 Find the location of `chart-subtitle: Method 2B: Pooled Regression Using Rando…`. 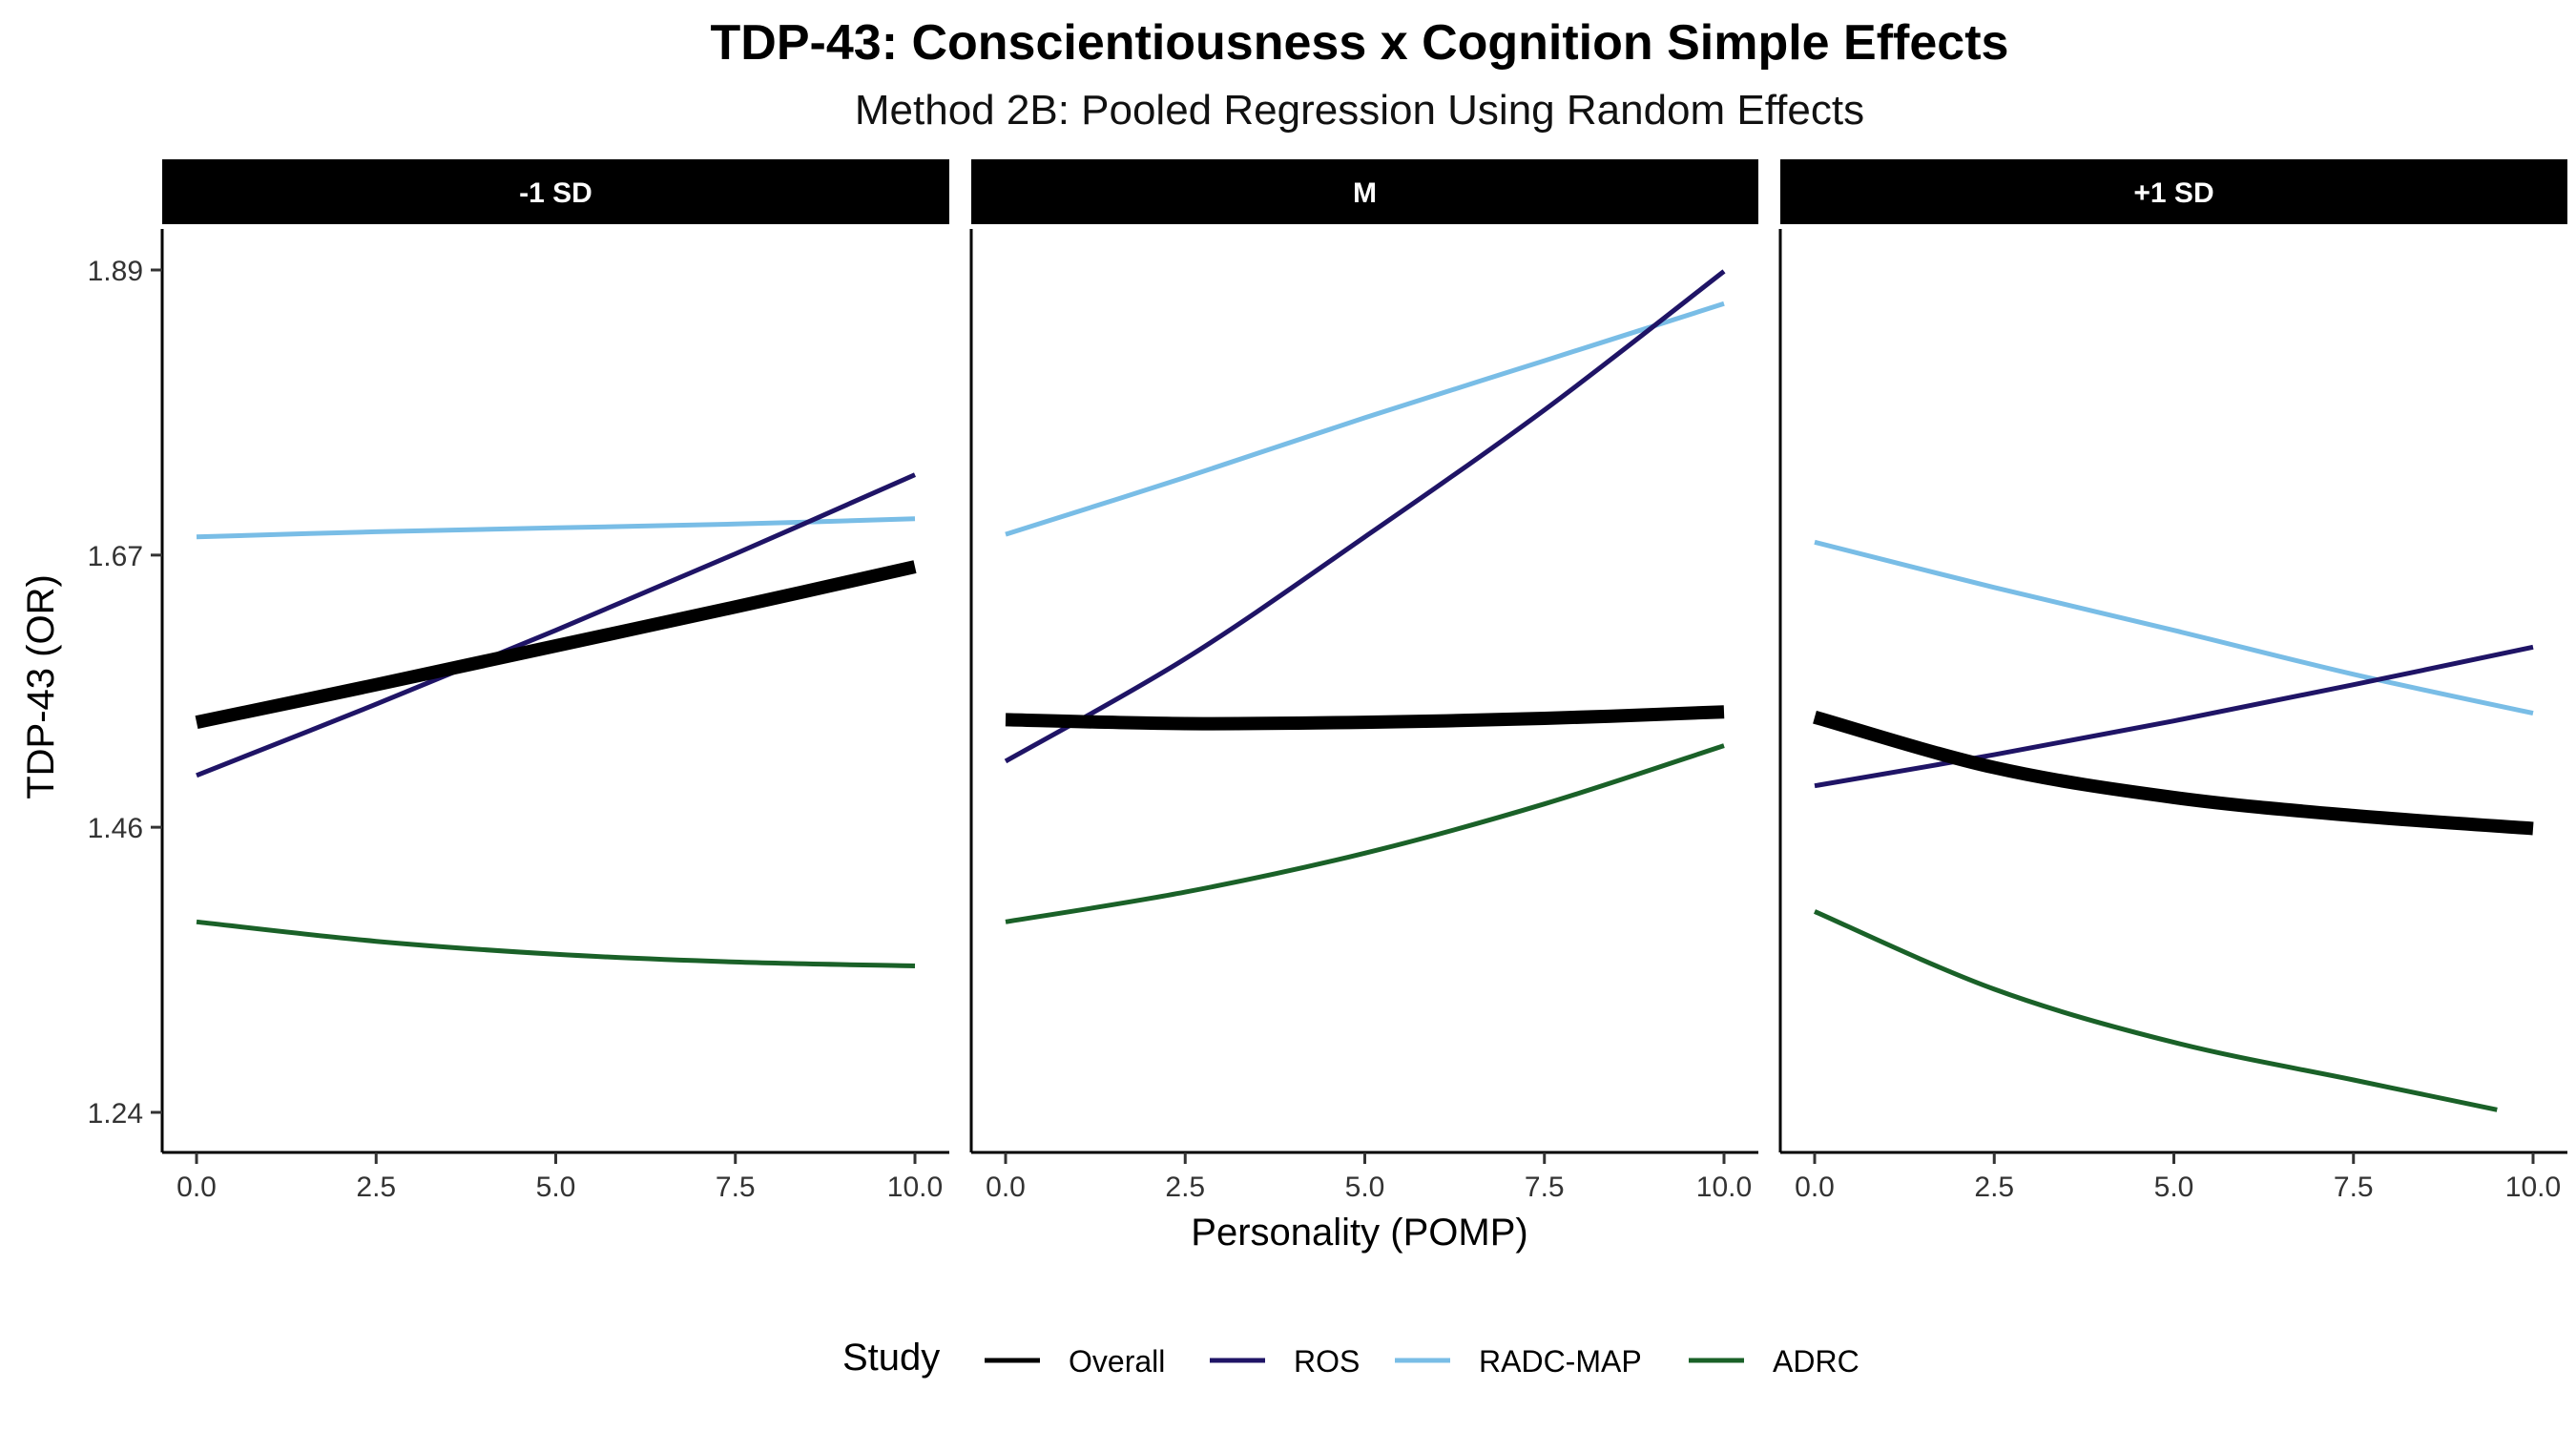

chart-subtitle: Method 2B: Pooled Regression Using Rando… is located at coordinates (1359, 110).